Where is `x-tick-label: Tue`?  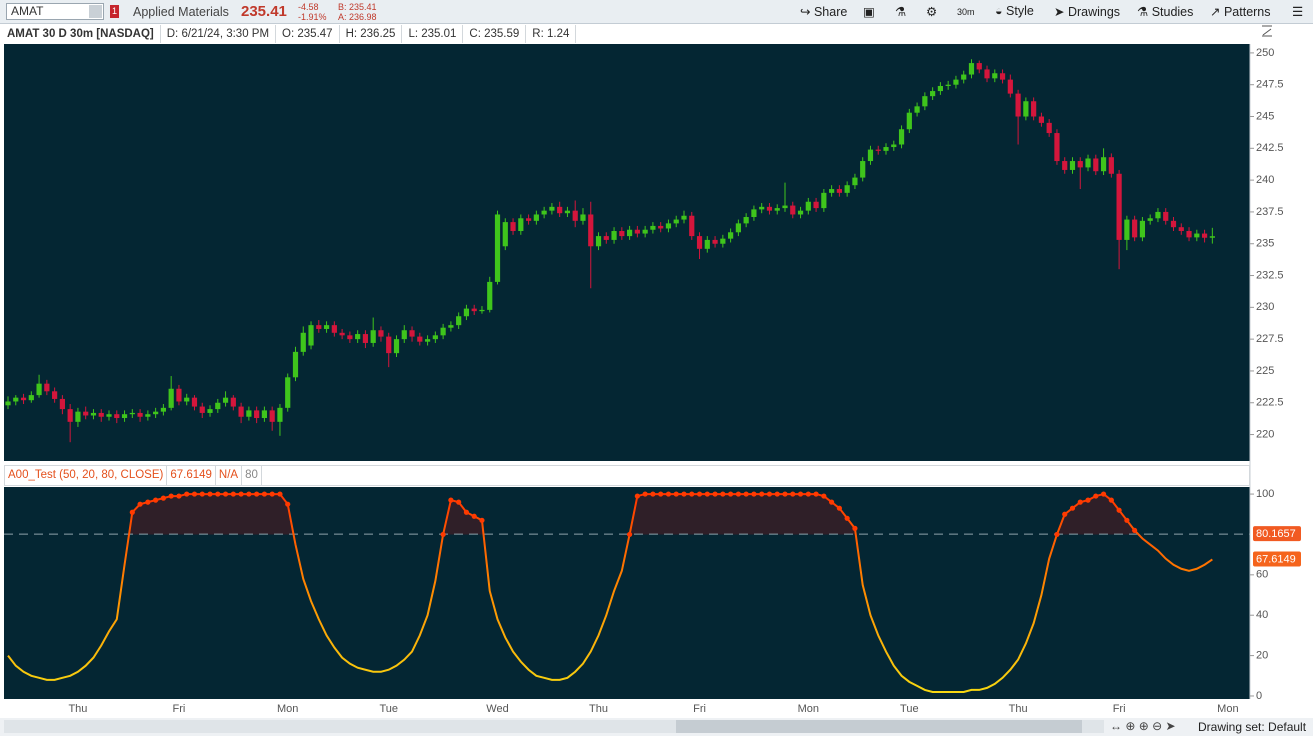
x-tick-label: Tue is located at coordinates (909, 709).